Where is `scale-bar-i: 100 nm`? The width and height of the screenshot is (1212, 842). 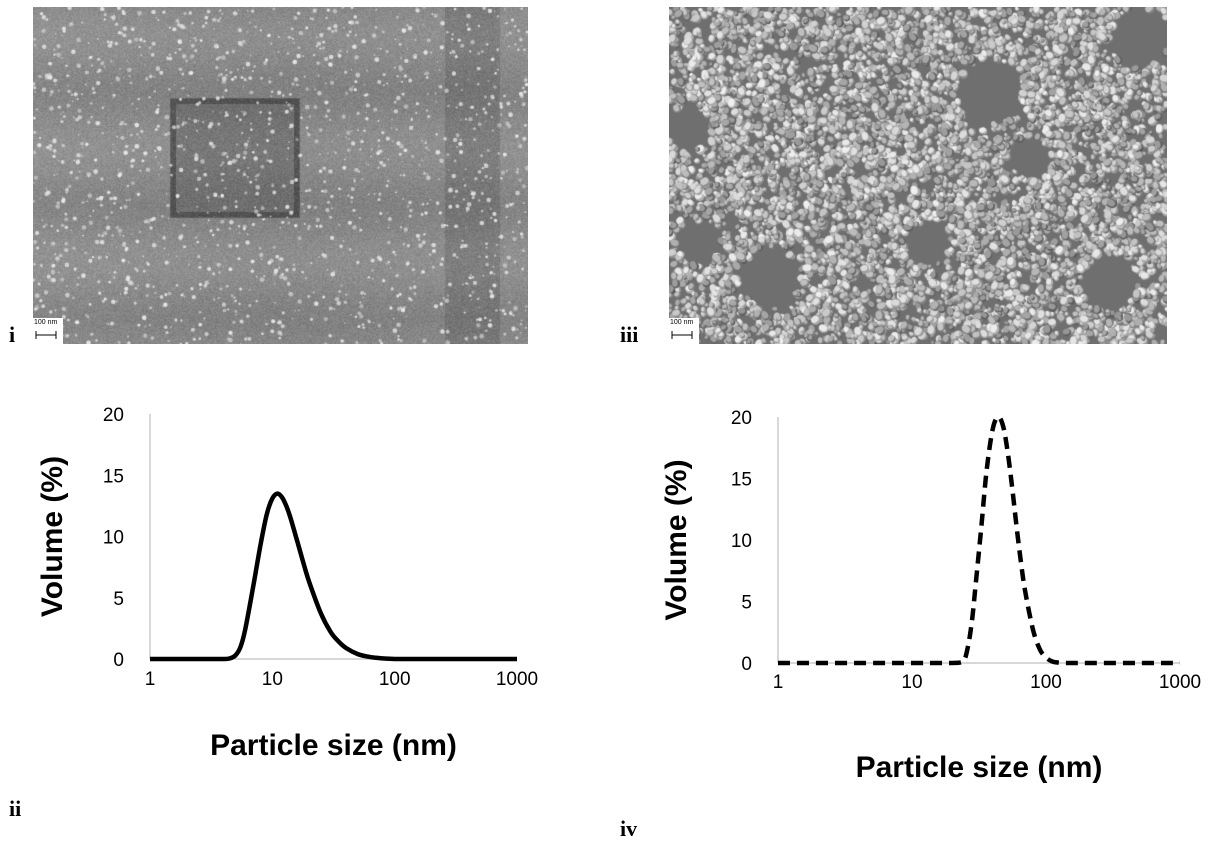 scale-bar-i: 100 nm is located at coordinates (48, 331).